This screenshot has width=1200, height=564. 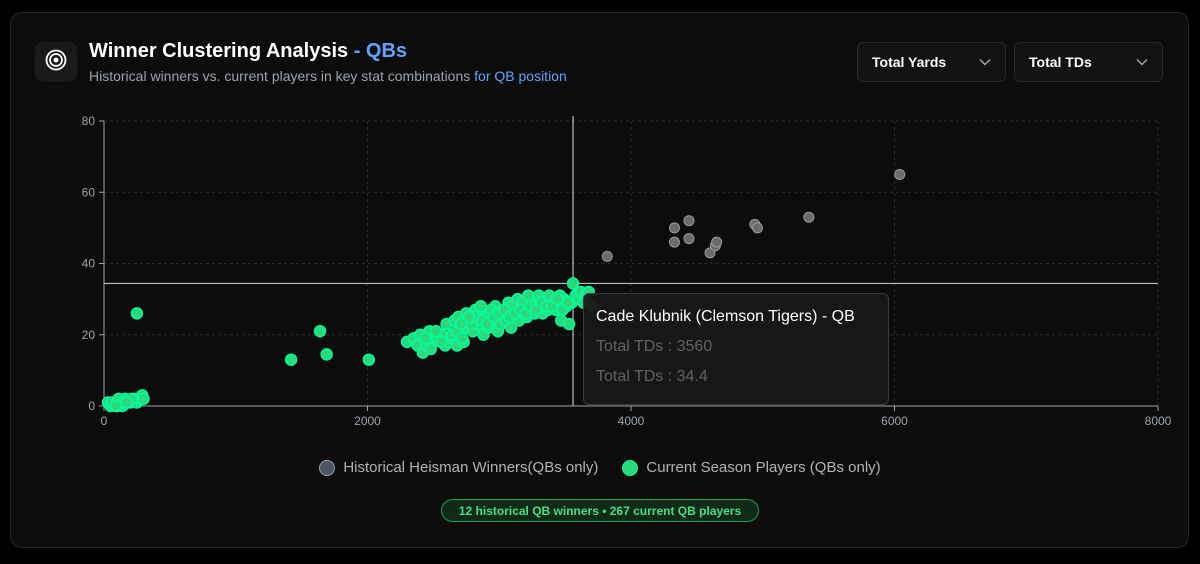 I want to click on y-tick-label: 0, so click(x=91, y=406).